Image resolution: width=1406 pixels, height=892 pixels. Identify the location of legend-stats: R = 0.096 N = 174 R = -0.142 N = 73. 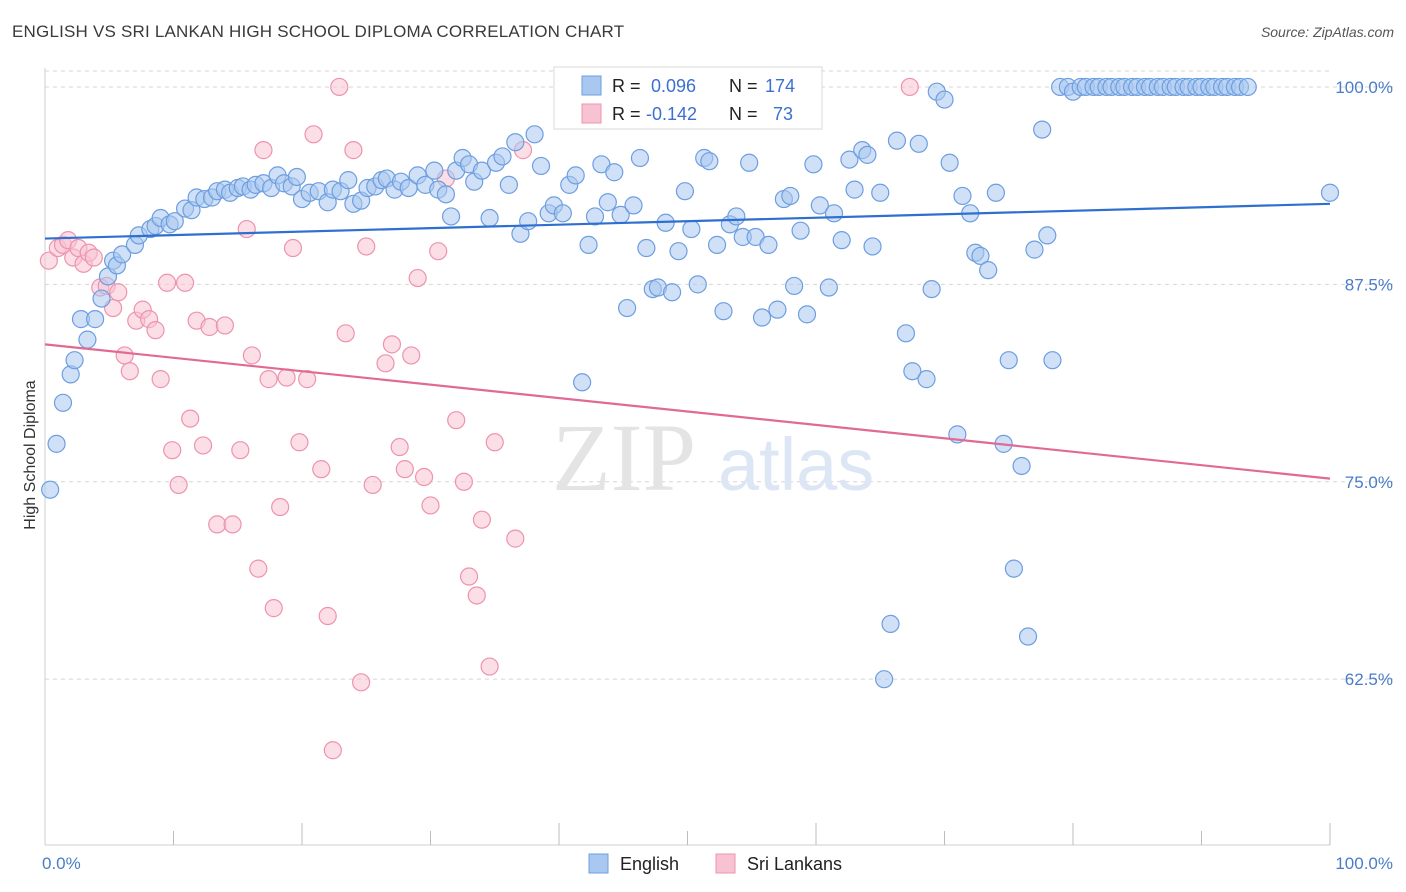
(688, 98).